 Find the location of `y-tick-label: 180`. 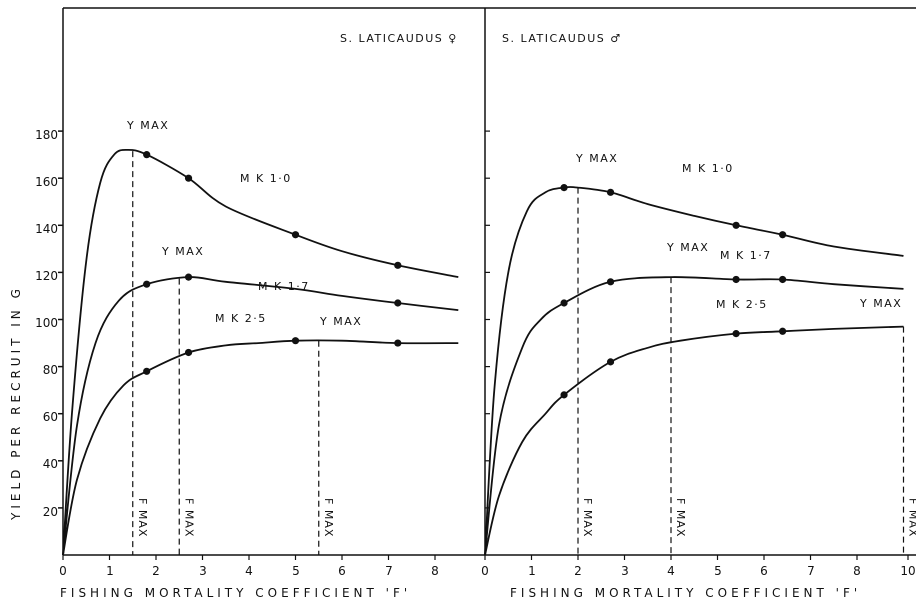

y-tick-label: 180 is located at coordinates (46, 135).